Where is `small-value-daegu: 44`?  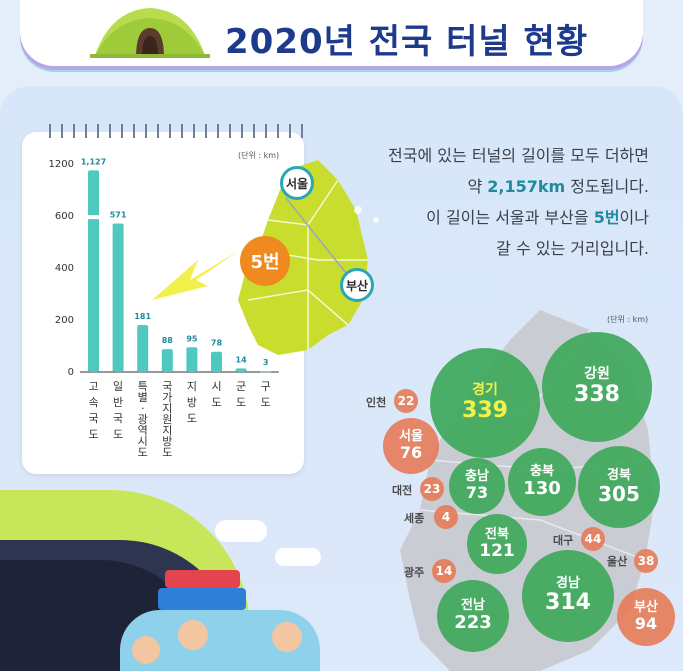
small-value-daegu: 44 is located at coordinates (593, 539).